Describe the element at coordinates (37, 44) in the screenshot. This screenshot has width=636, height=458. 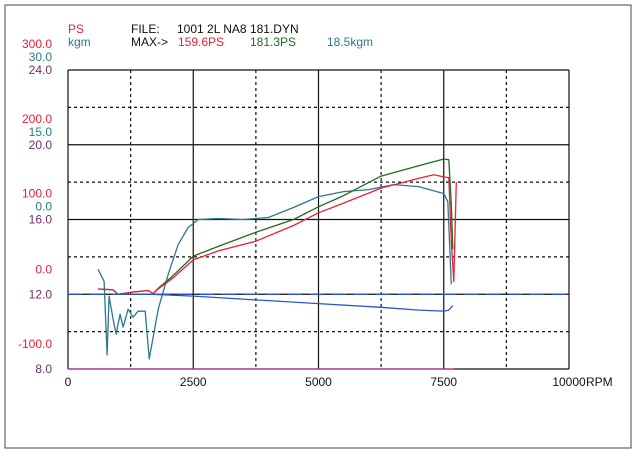
I see `y-tick-label-ps: 300.0` at that location.